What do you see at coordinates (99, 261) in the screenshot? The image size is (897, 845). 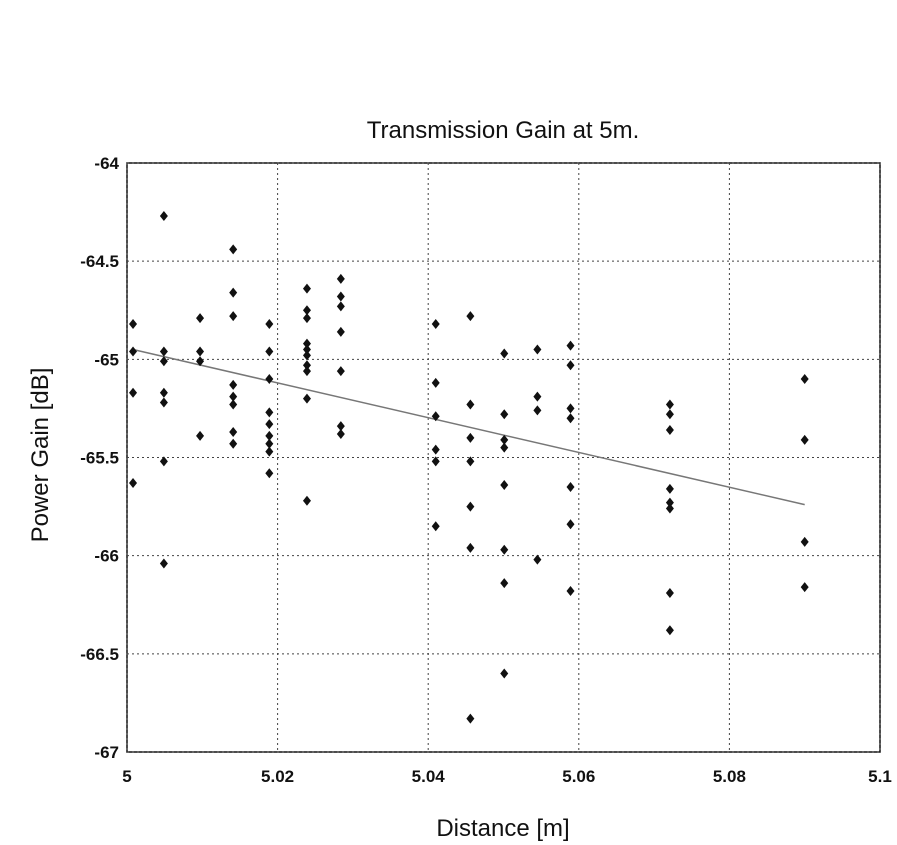 I see `y-tick-label: -64.5` at bounding box center [99, 261].